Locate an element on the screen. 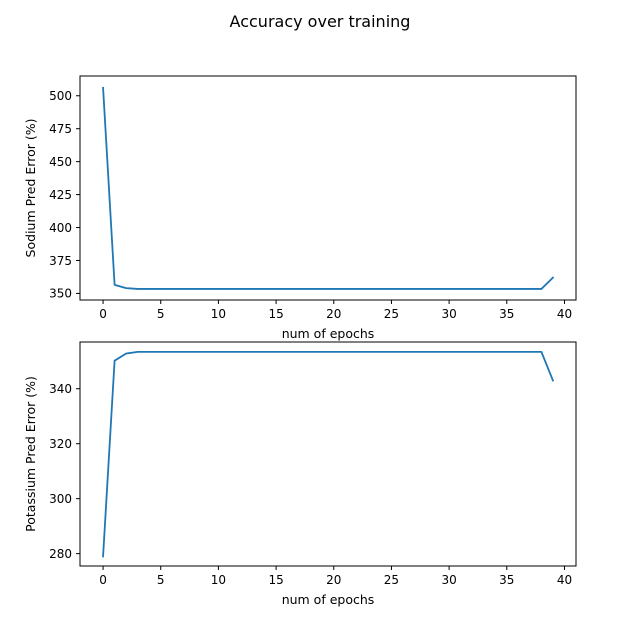 This screenshot has height=636, width=640. sodium-x-tick-label: 10 is located at coordinates (218, 314).